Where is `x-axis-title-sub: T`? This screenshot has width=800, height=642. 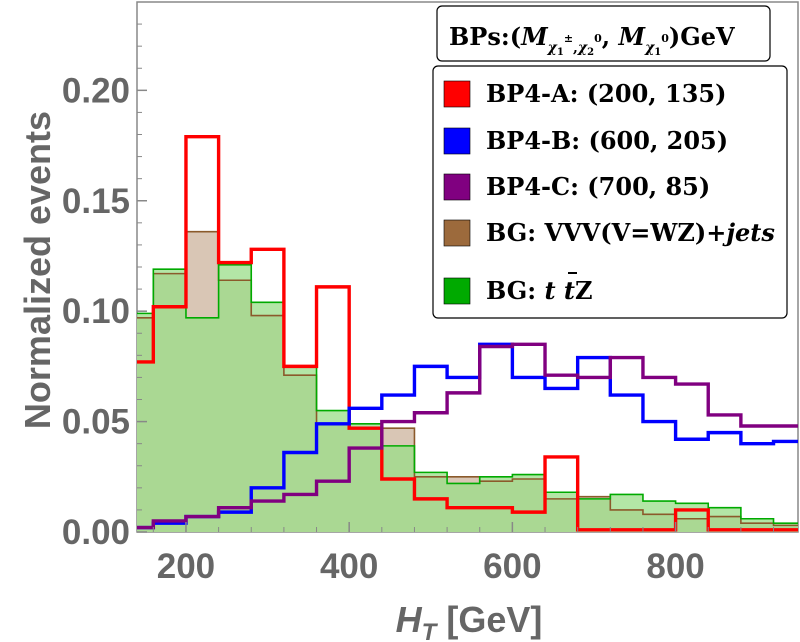
x-axis-title-sub: T is located at coordinates (430, 630).